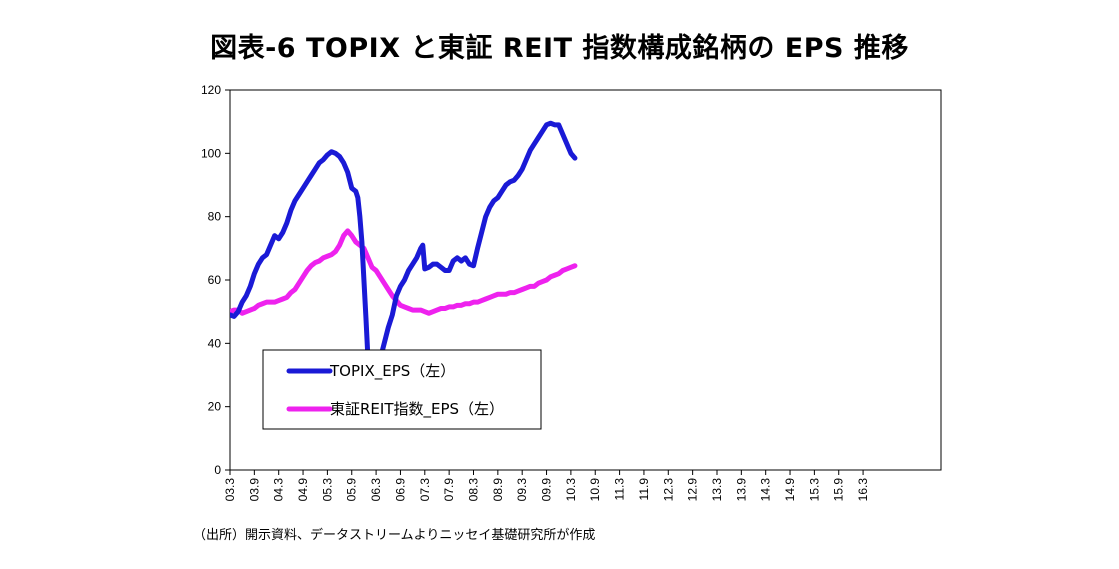 Image resolution: width=1119 pixels, height=569 pixels. I want to click on series-line-topix-eps, so click(404, 250).